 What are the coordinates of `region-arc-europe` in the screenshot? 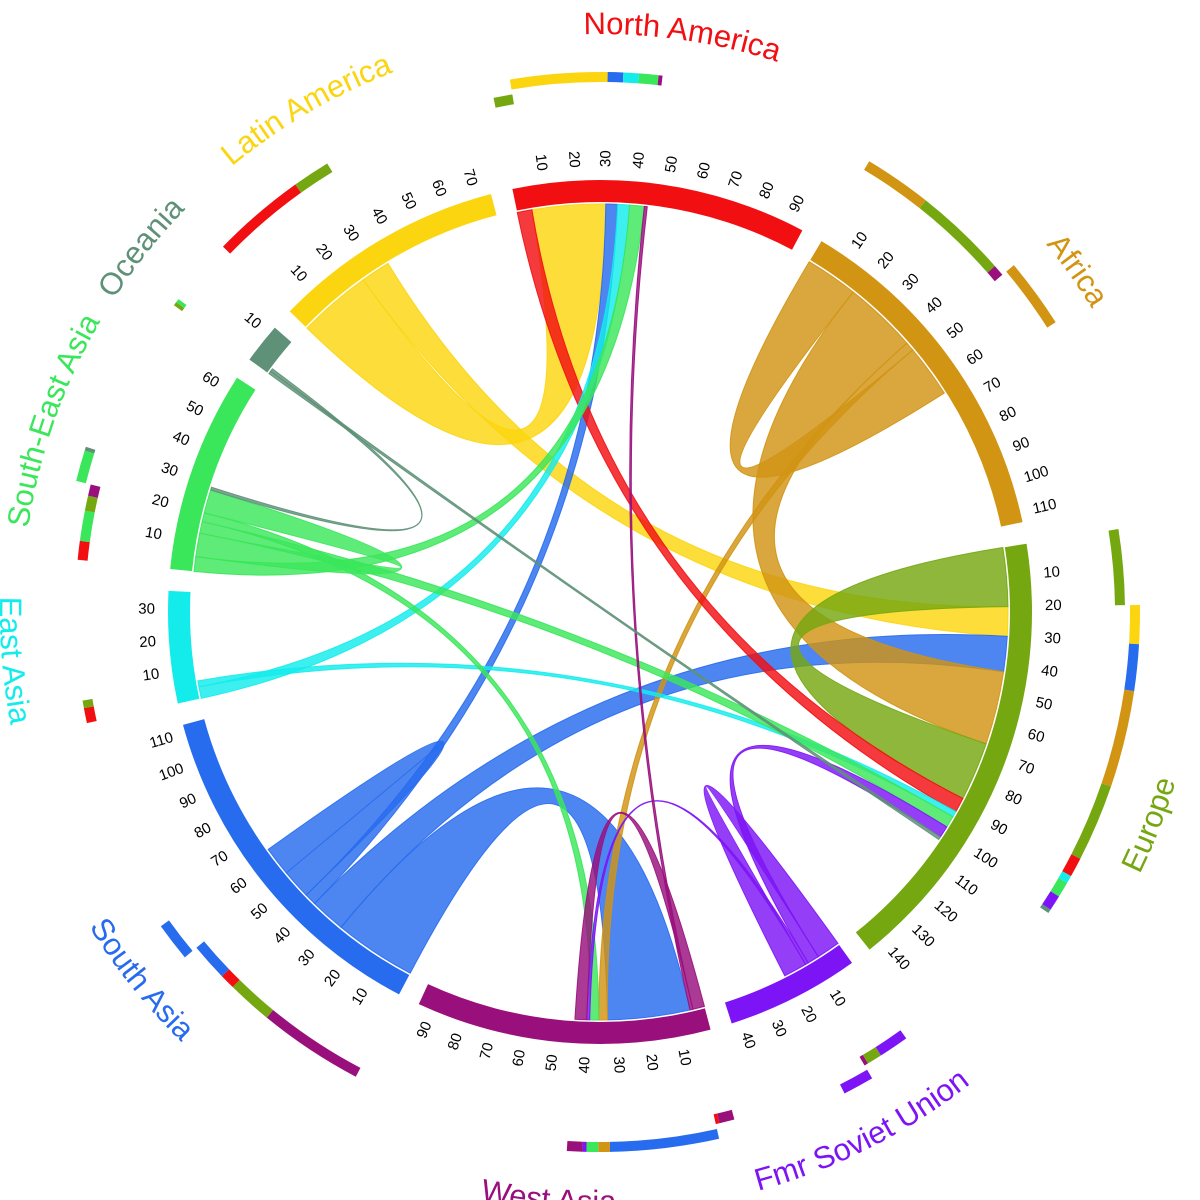 It's located at (943, 746).